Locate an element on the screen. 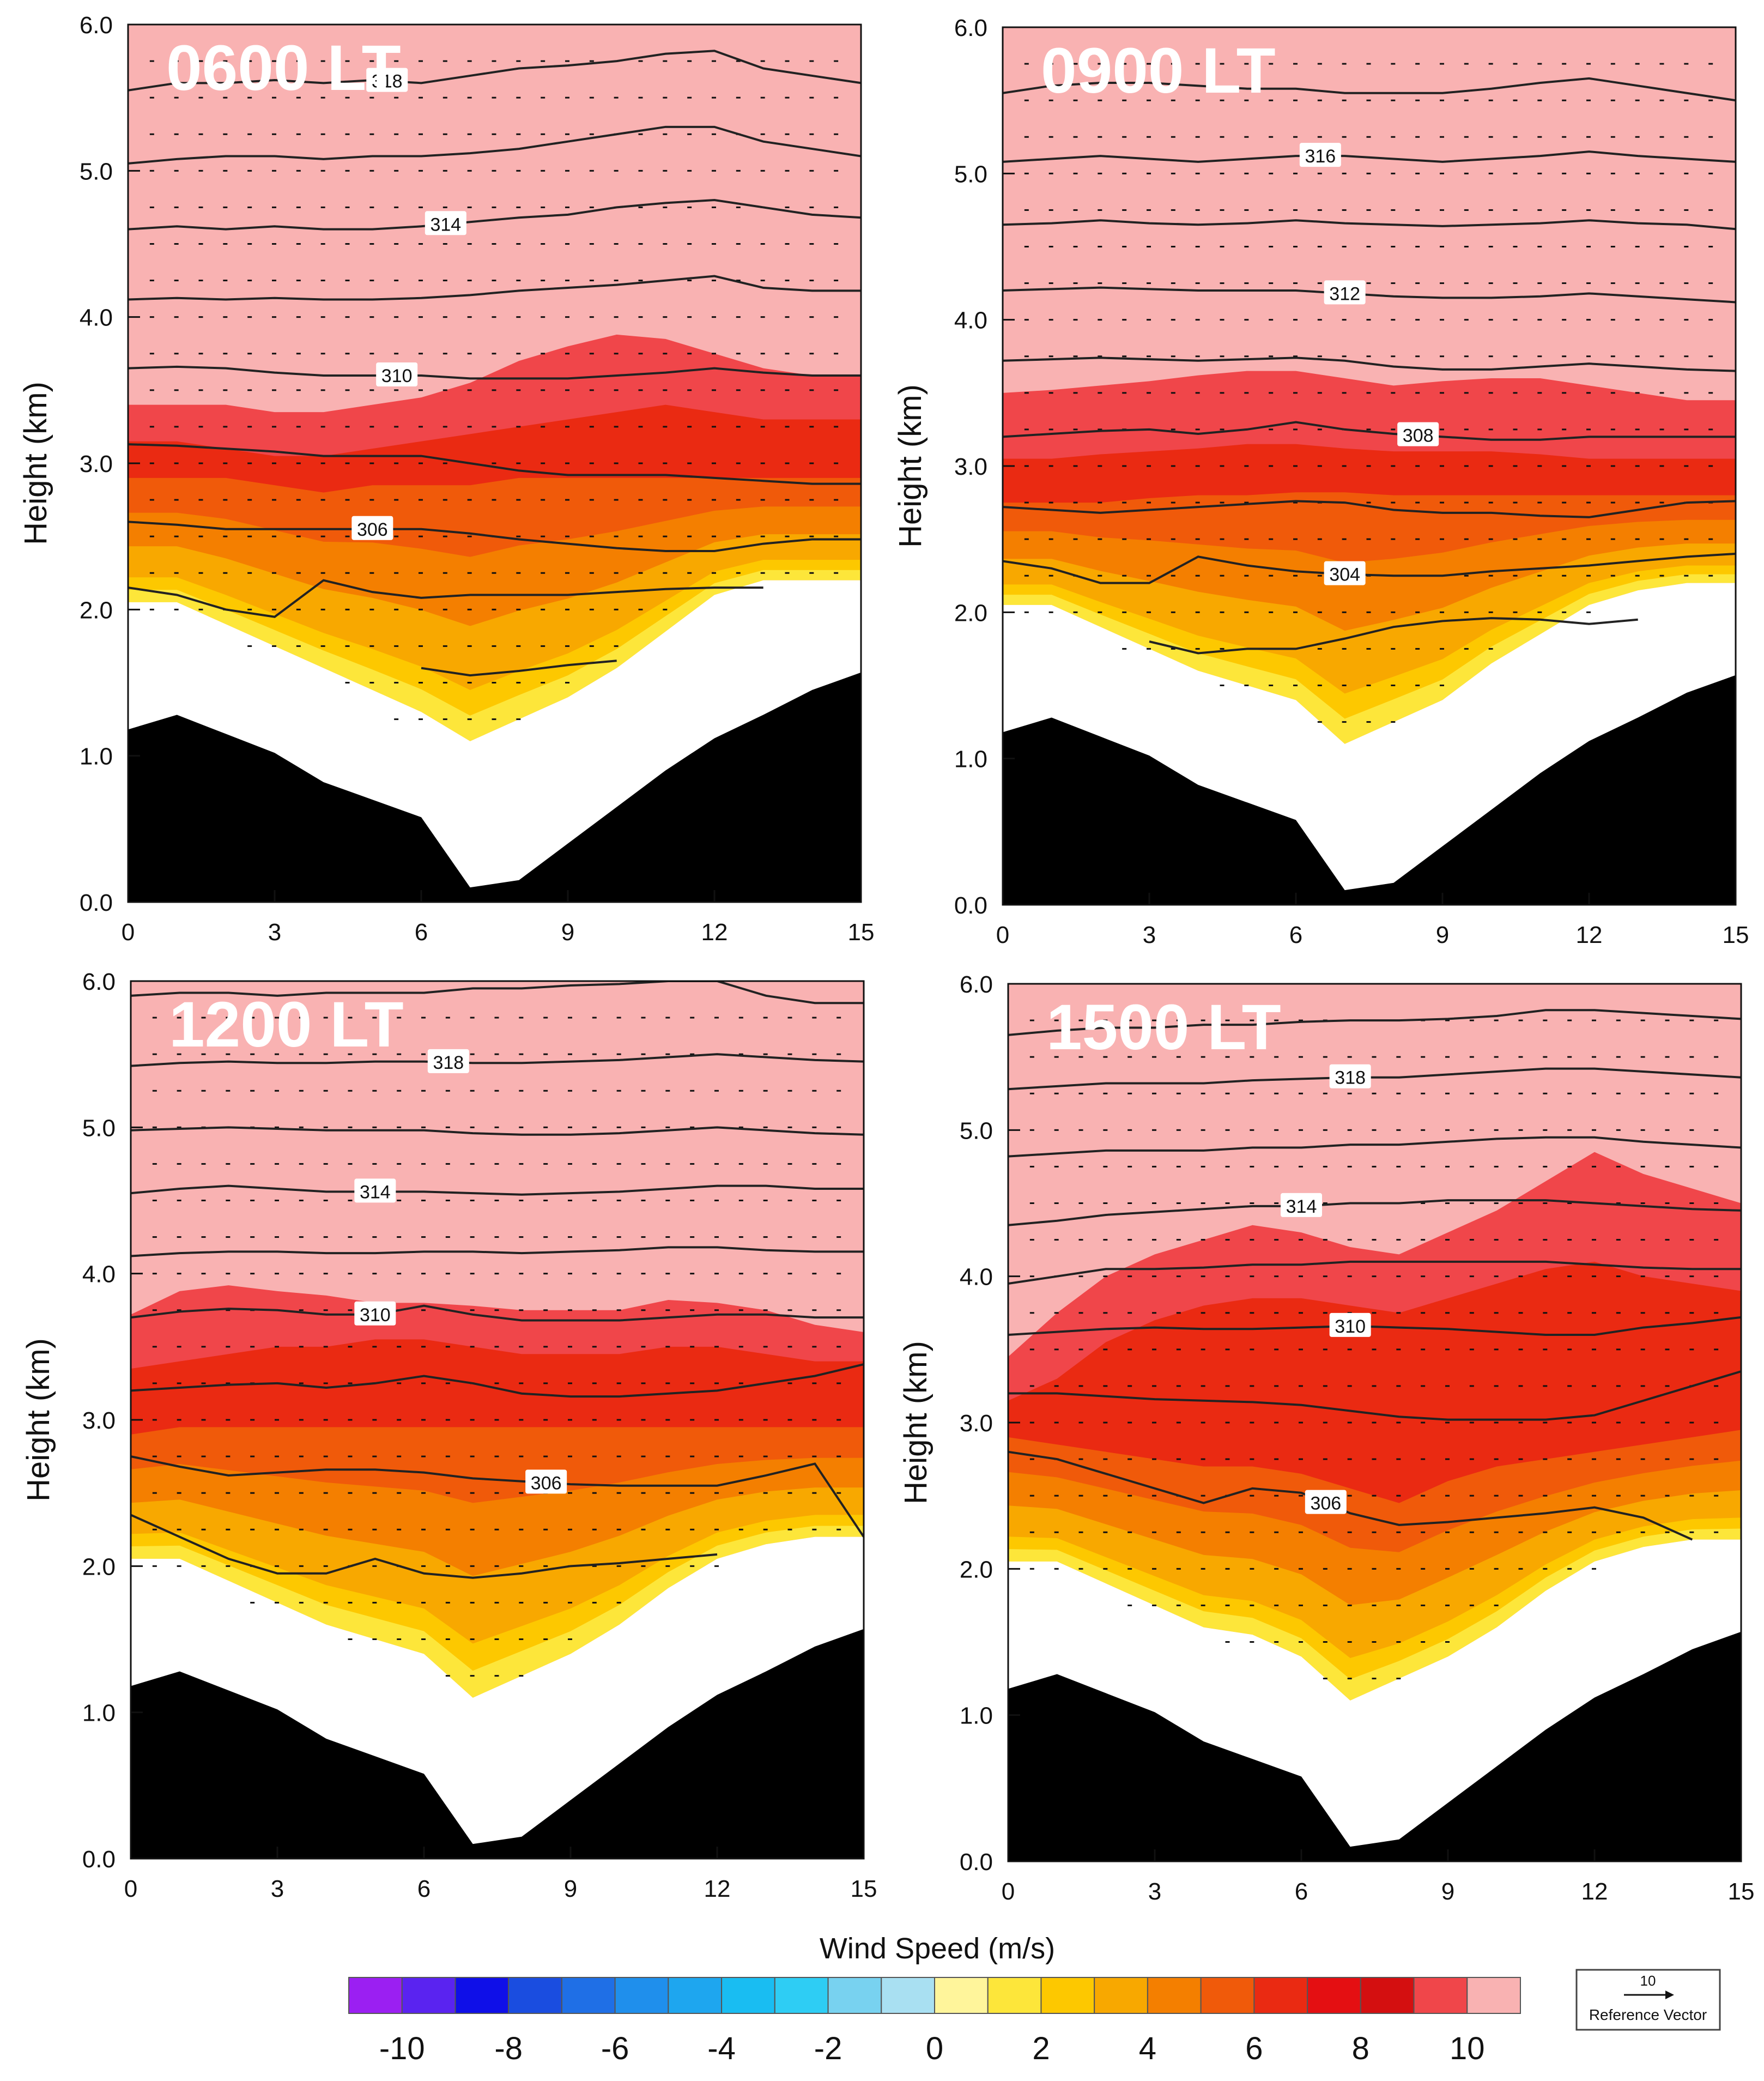  colorbar-tick-label: -10 is located at coordinates (402, 2048).